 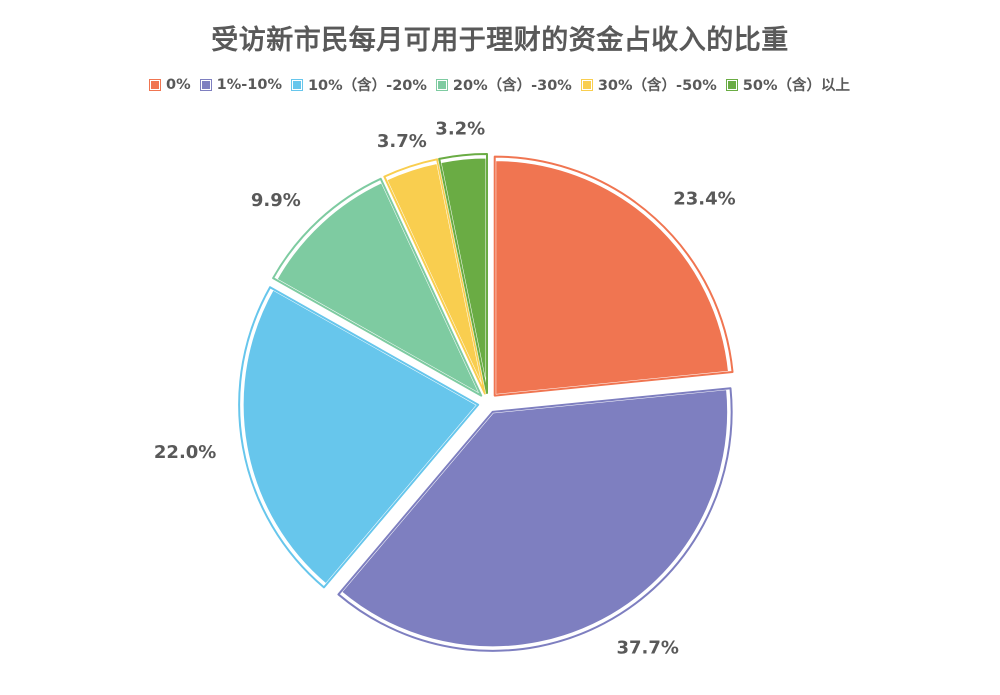 What do you see at coordinates (460, 128) in the screenshot?
I see `data-label: 3.2%` at bounding box center [460, 128].